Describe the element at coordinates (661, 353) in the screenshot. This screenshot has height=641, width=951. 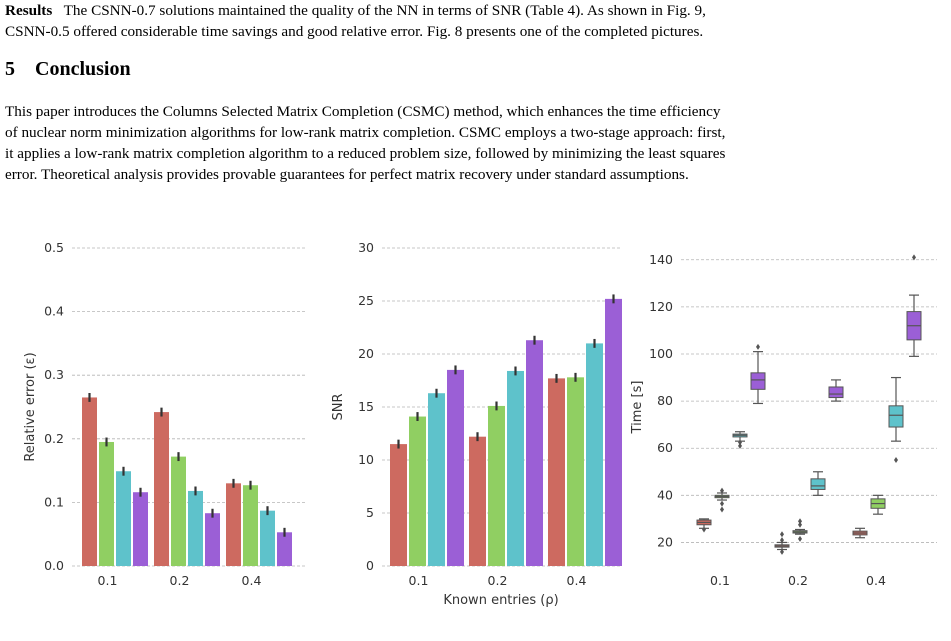
I see `y-tick-label: 100` at that location.